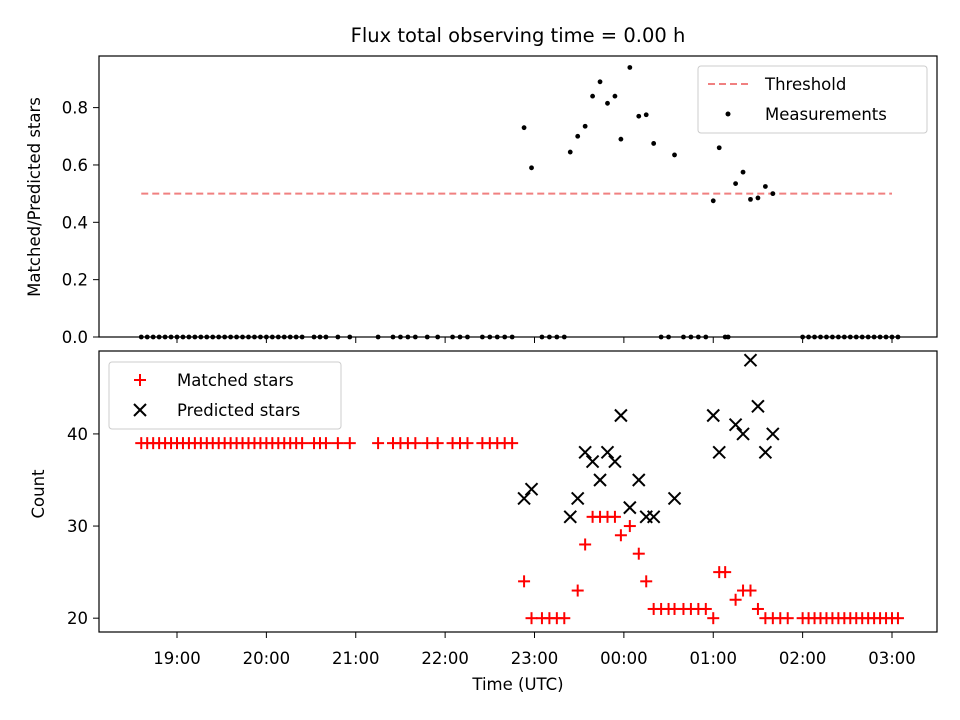  Describe the element at coordinates (713, 658) in the screenshot. I see `bottom-xtick-label: 01:00` at that location.